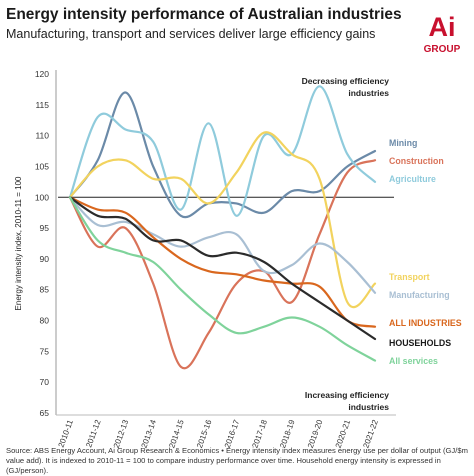 The height and width of the screenshot is (476, 474). I want to click on annotation-top-line2: industries, so click(368, 93).